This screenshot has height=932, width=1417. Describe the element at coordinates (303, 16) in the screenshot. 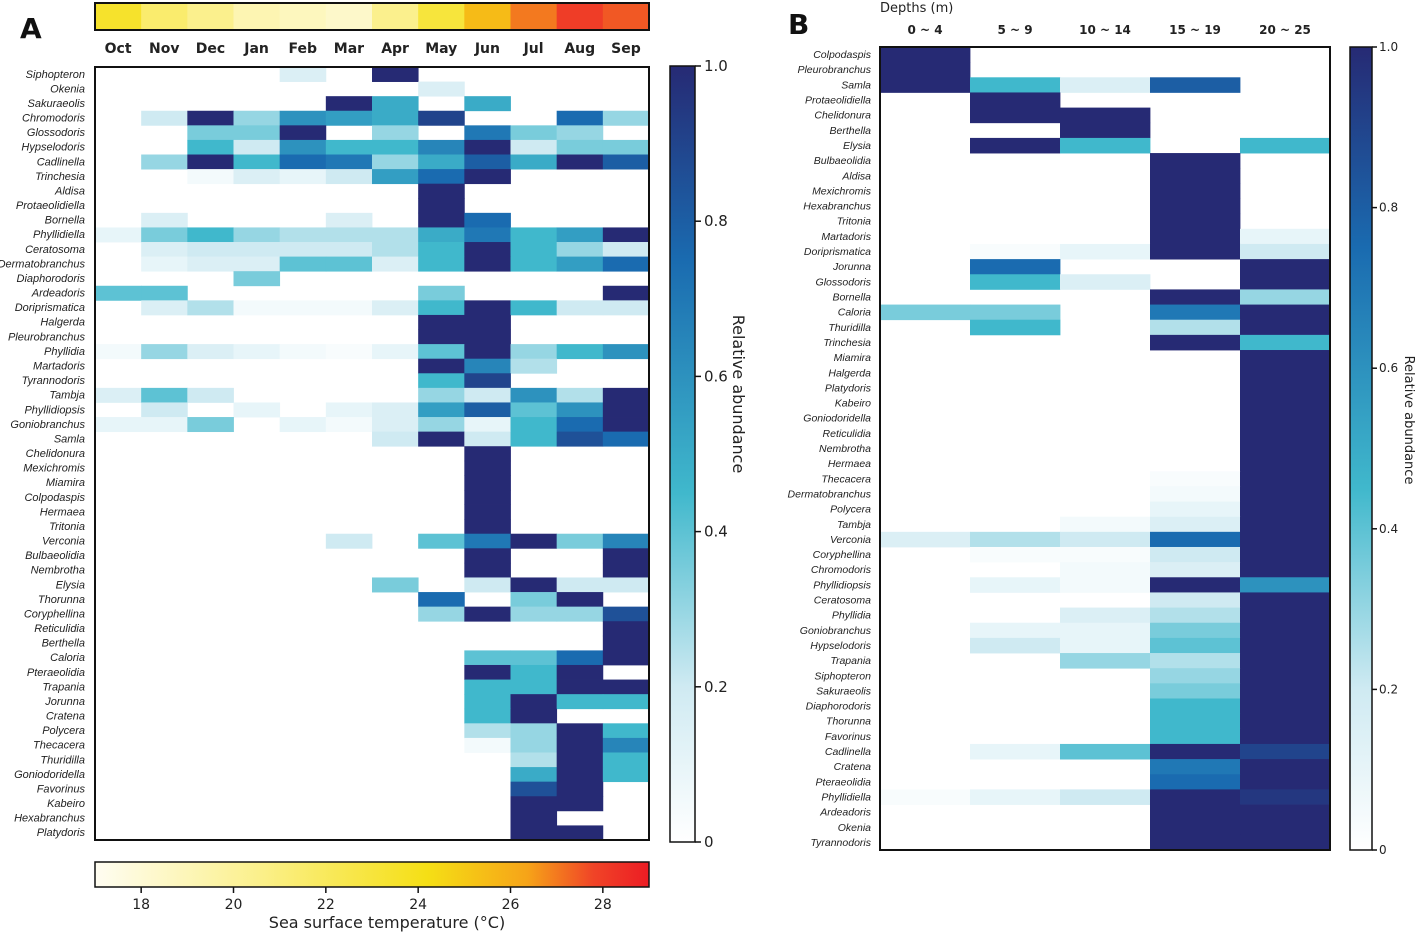

I see `temp-strip-cell-feb` at that location.